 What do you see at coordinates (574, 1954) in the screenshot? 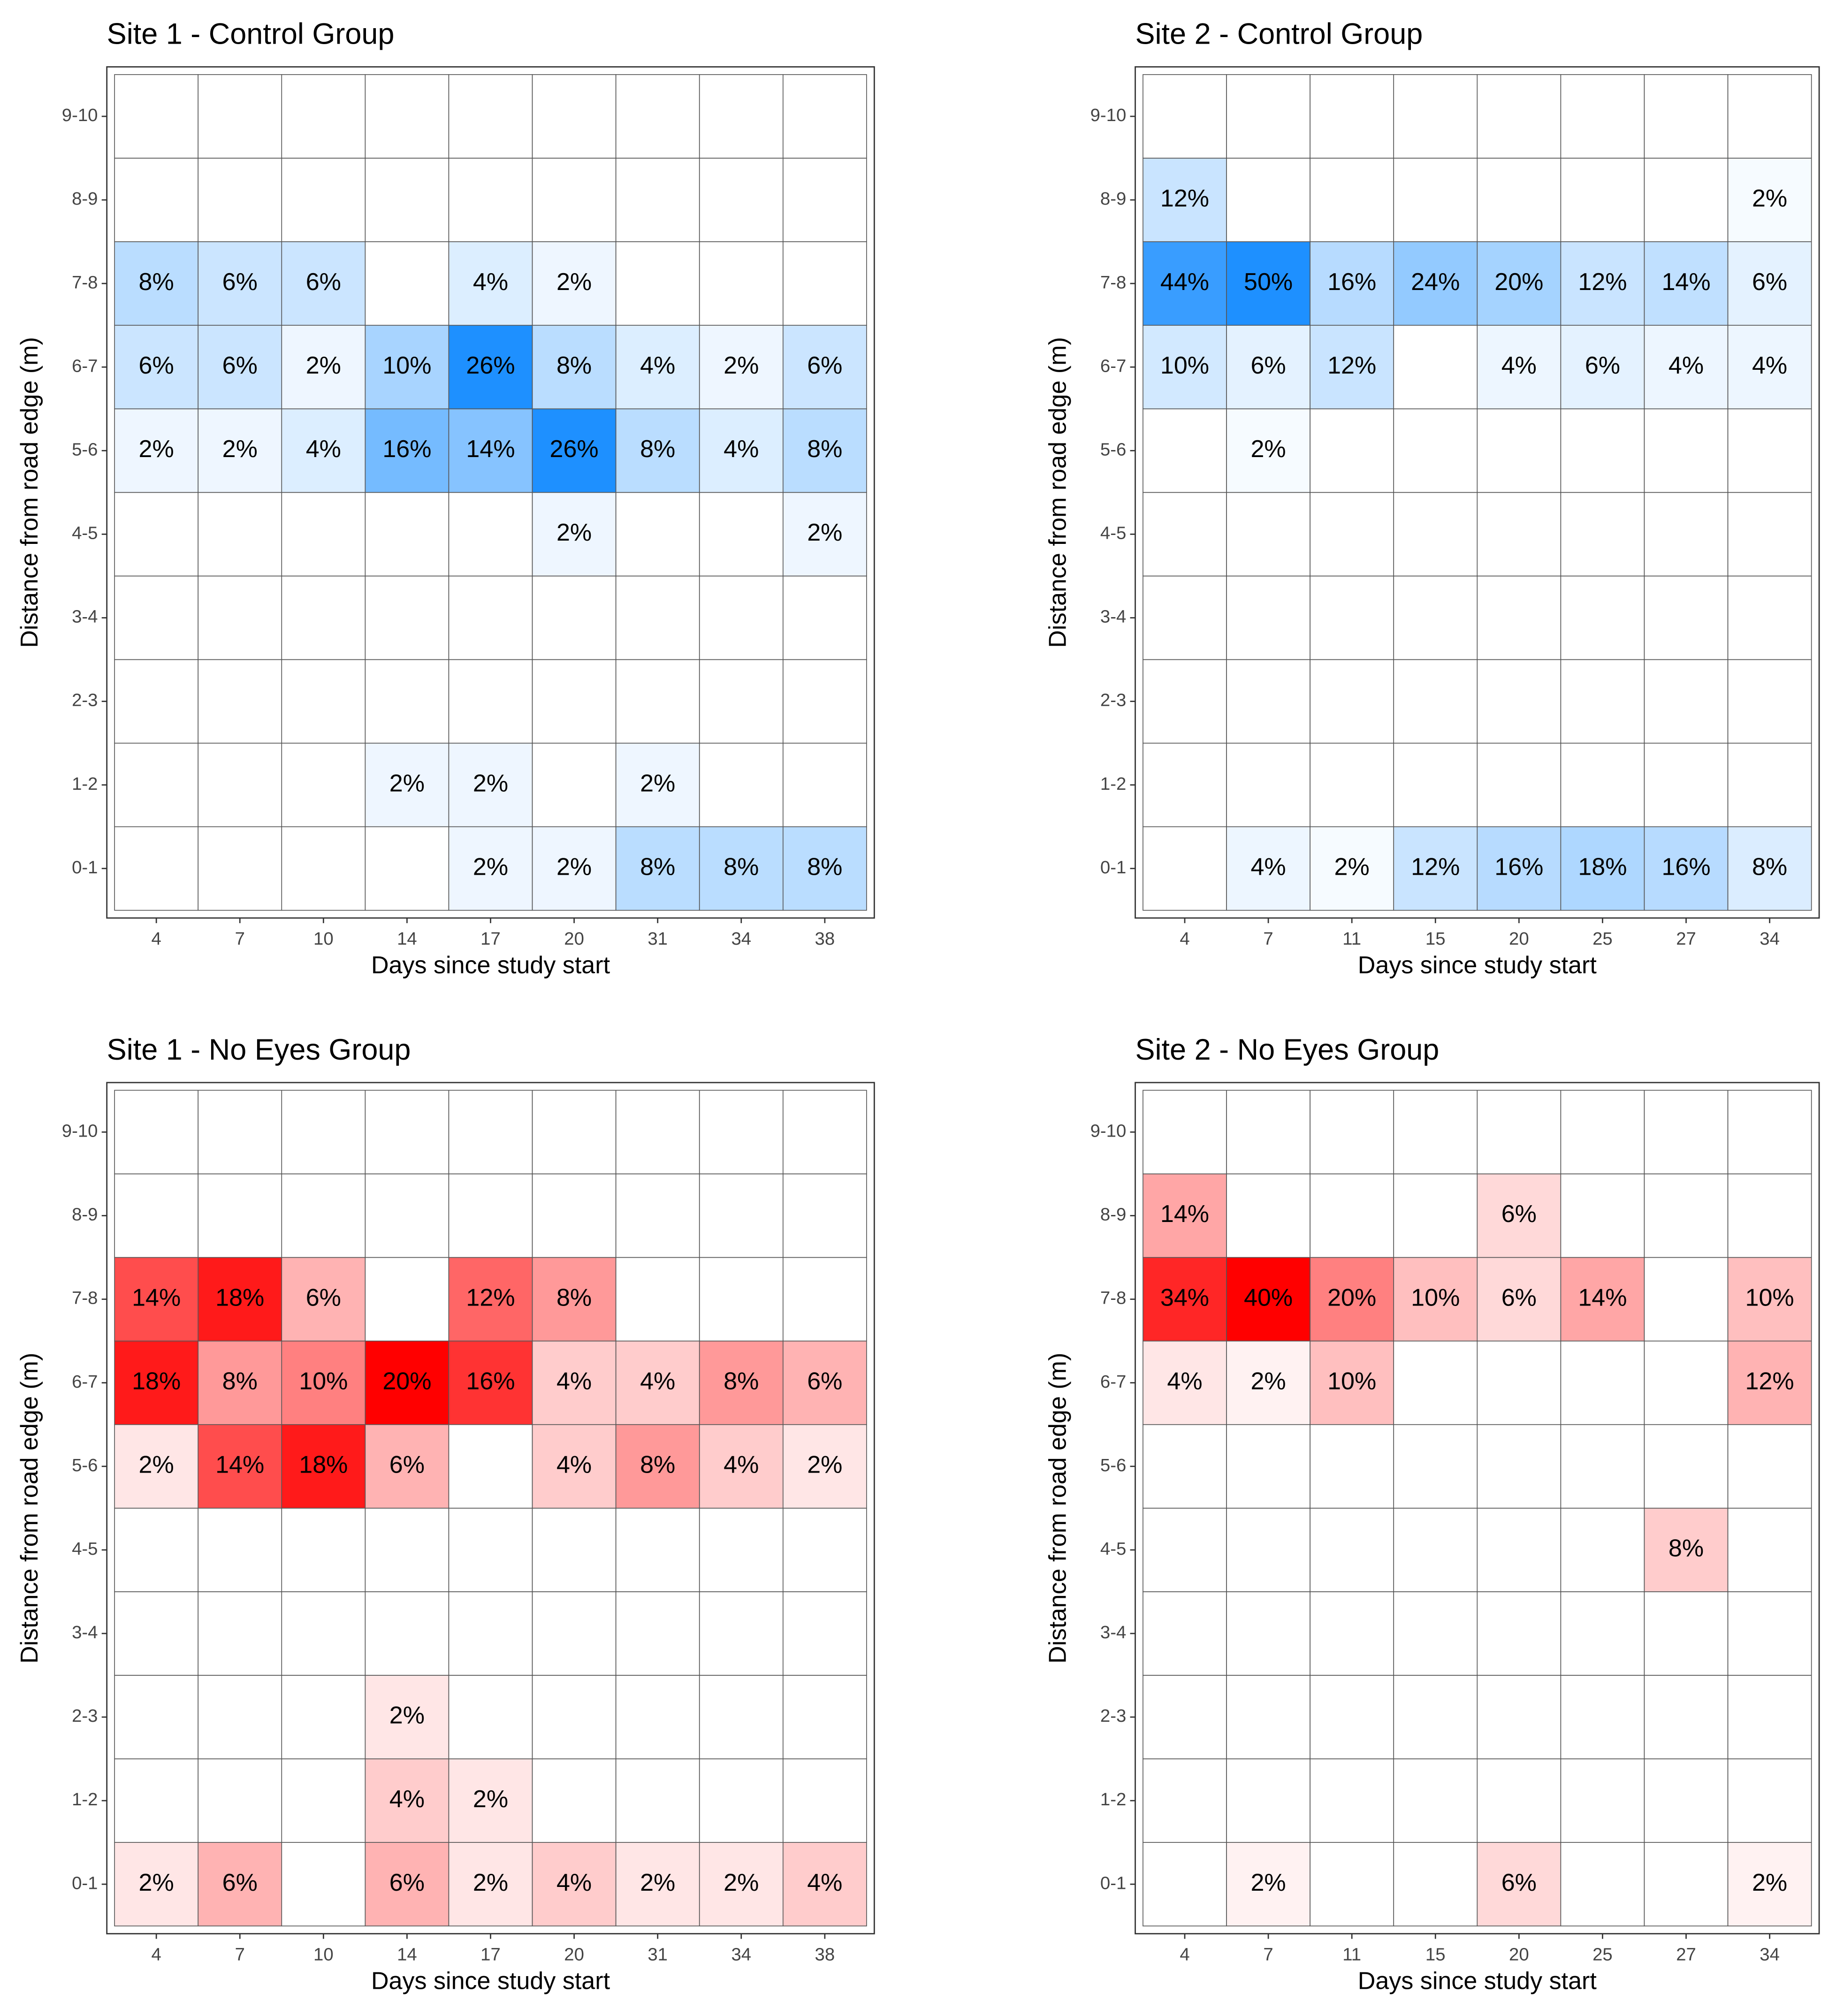
I see `x-tick-label: 20` at bounding box center [574, 1954].